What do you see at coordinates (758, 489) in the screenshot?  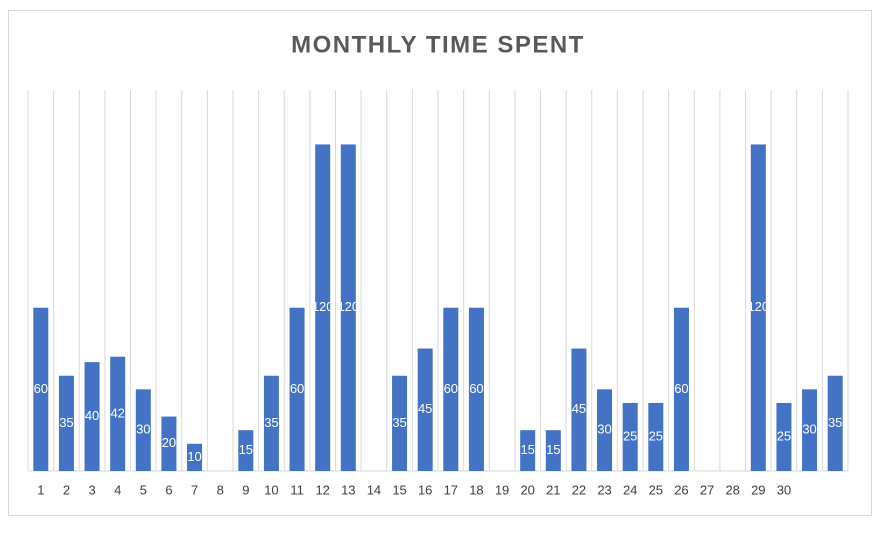 I see `x-tick-label: 29` at bounding box center [758, 489].